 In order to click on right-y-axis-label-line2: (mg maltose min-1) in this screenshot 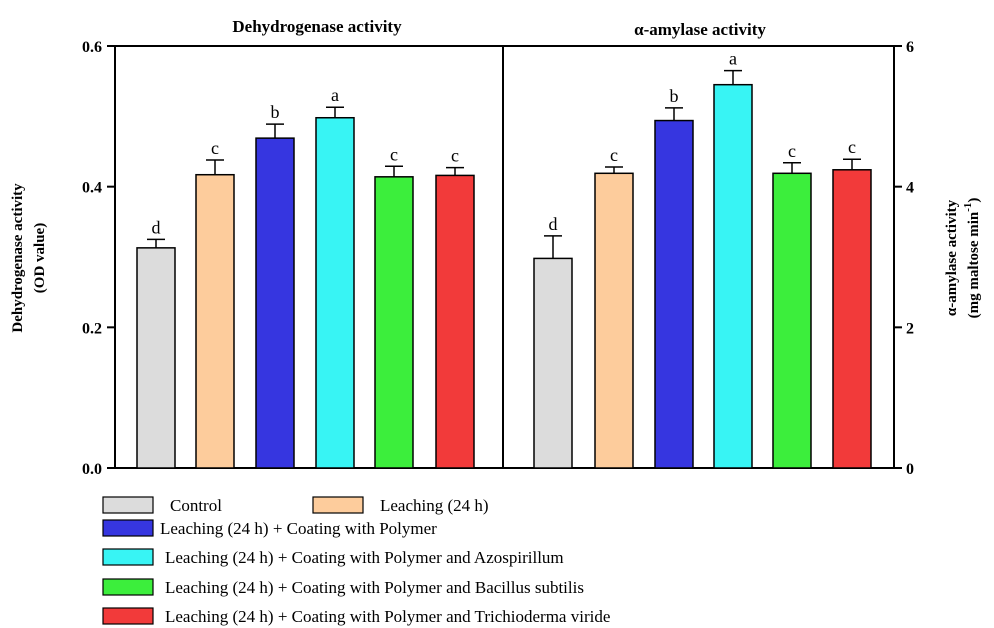, I will do `click(972, 258)`.